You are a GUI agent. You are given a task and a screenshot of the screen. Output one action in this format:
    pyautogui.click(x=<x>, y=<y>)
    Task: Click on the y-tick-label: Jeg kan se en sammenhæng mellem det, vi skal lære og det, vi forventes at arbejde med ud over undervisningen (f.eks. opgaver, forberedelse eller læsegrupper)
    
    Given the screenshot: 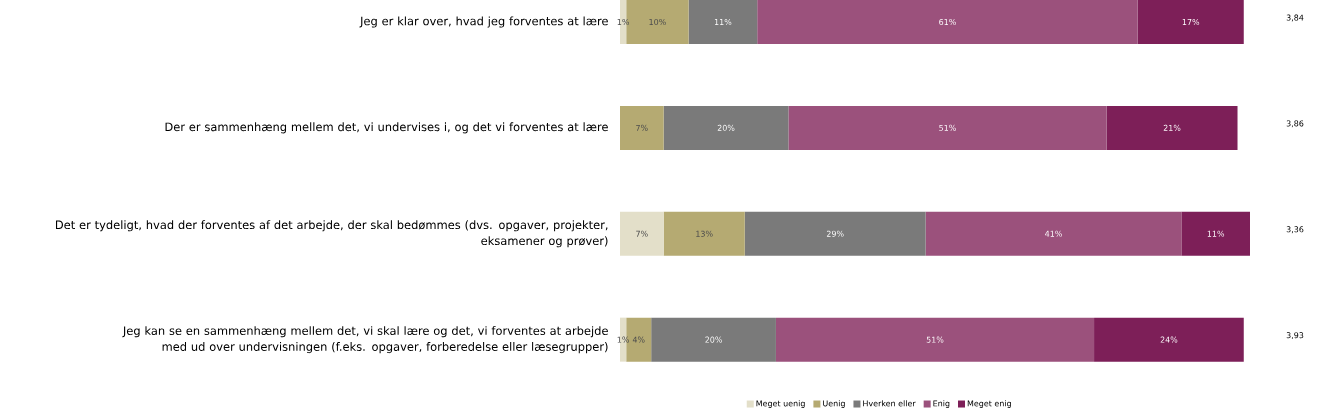 What is the action you would take?
    pyautogui.click(x=365, y=340)
    